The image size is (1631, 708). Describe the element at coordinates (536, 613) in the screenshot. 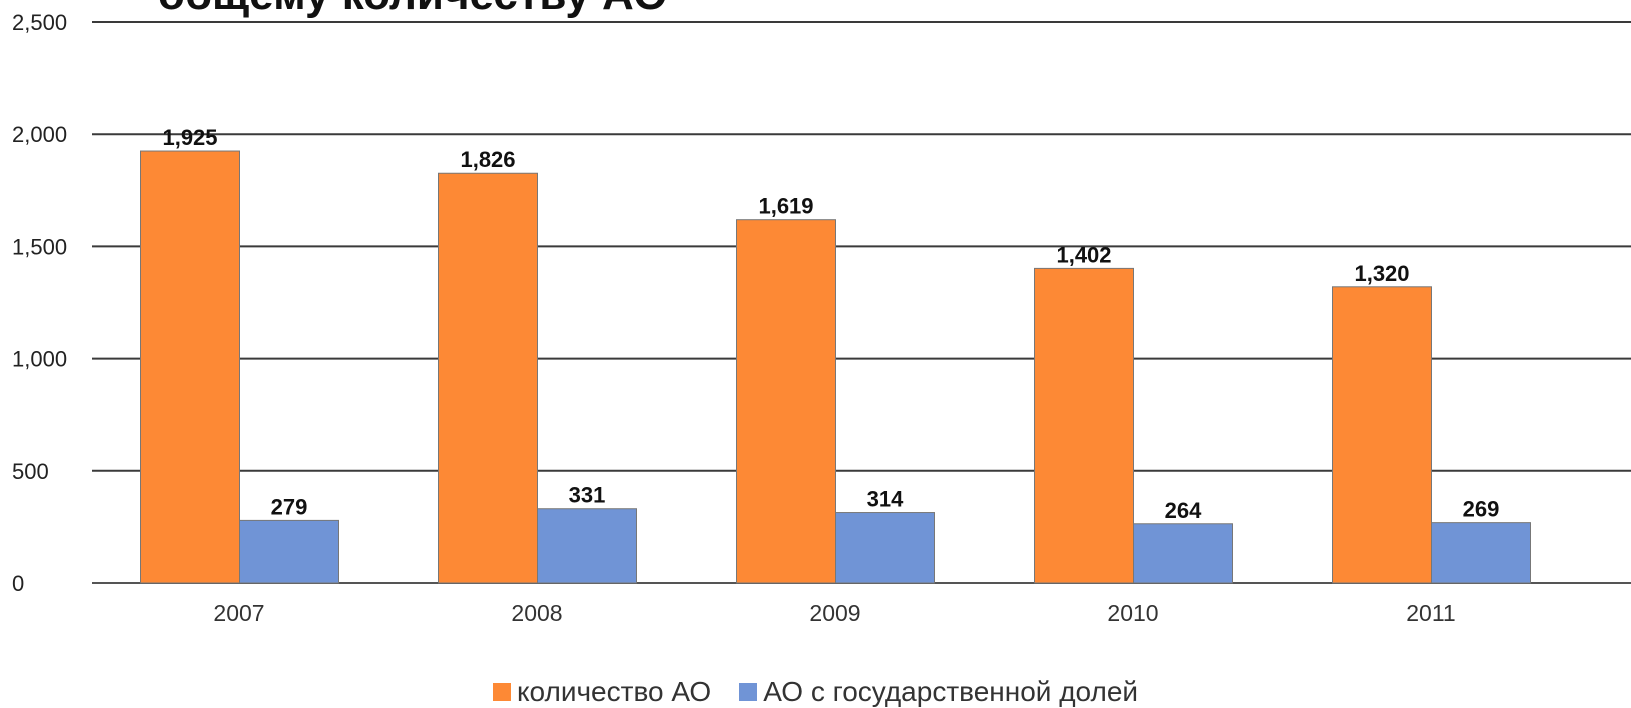

I see `x-tick-label: 2008` at that location.